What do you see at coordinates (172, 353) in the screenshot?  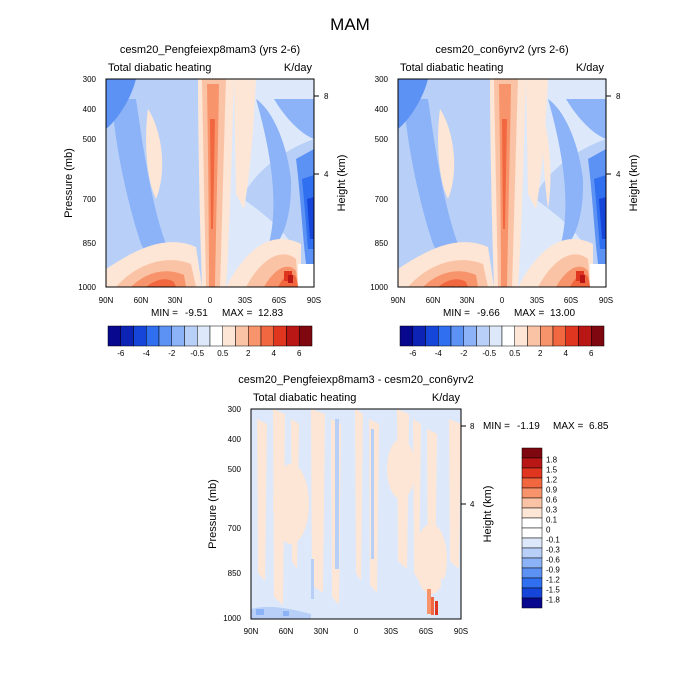 I see `panel-1-cbar-label: -2` at bounding box center [172, 353].